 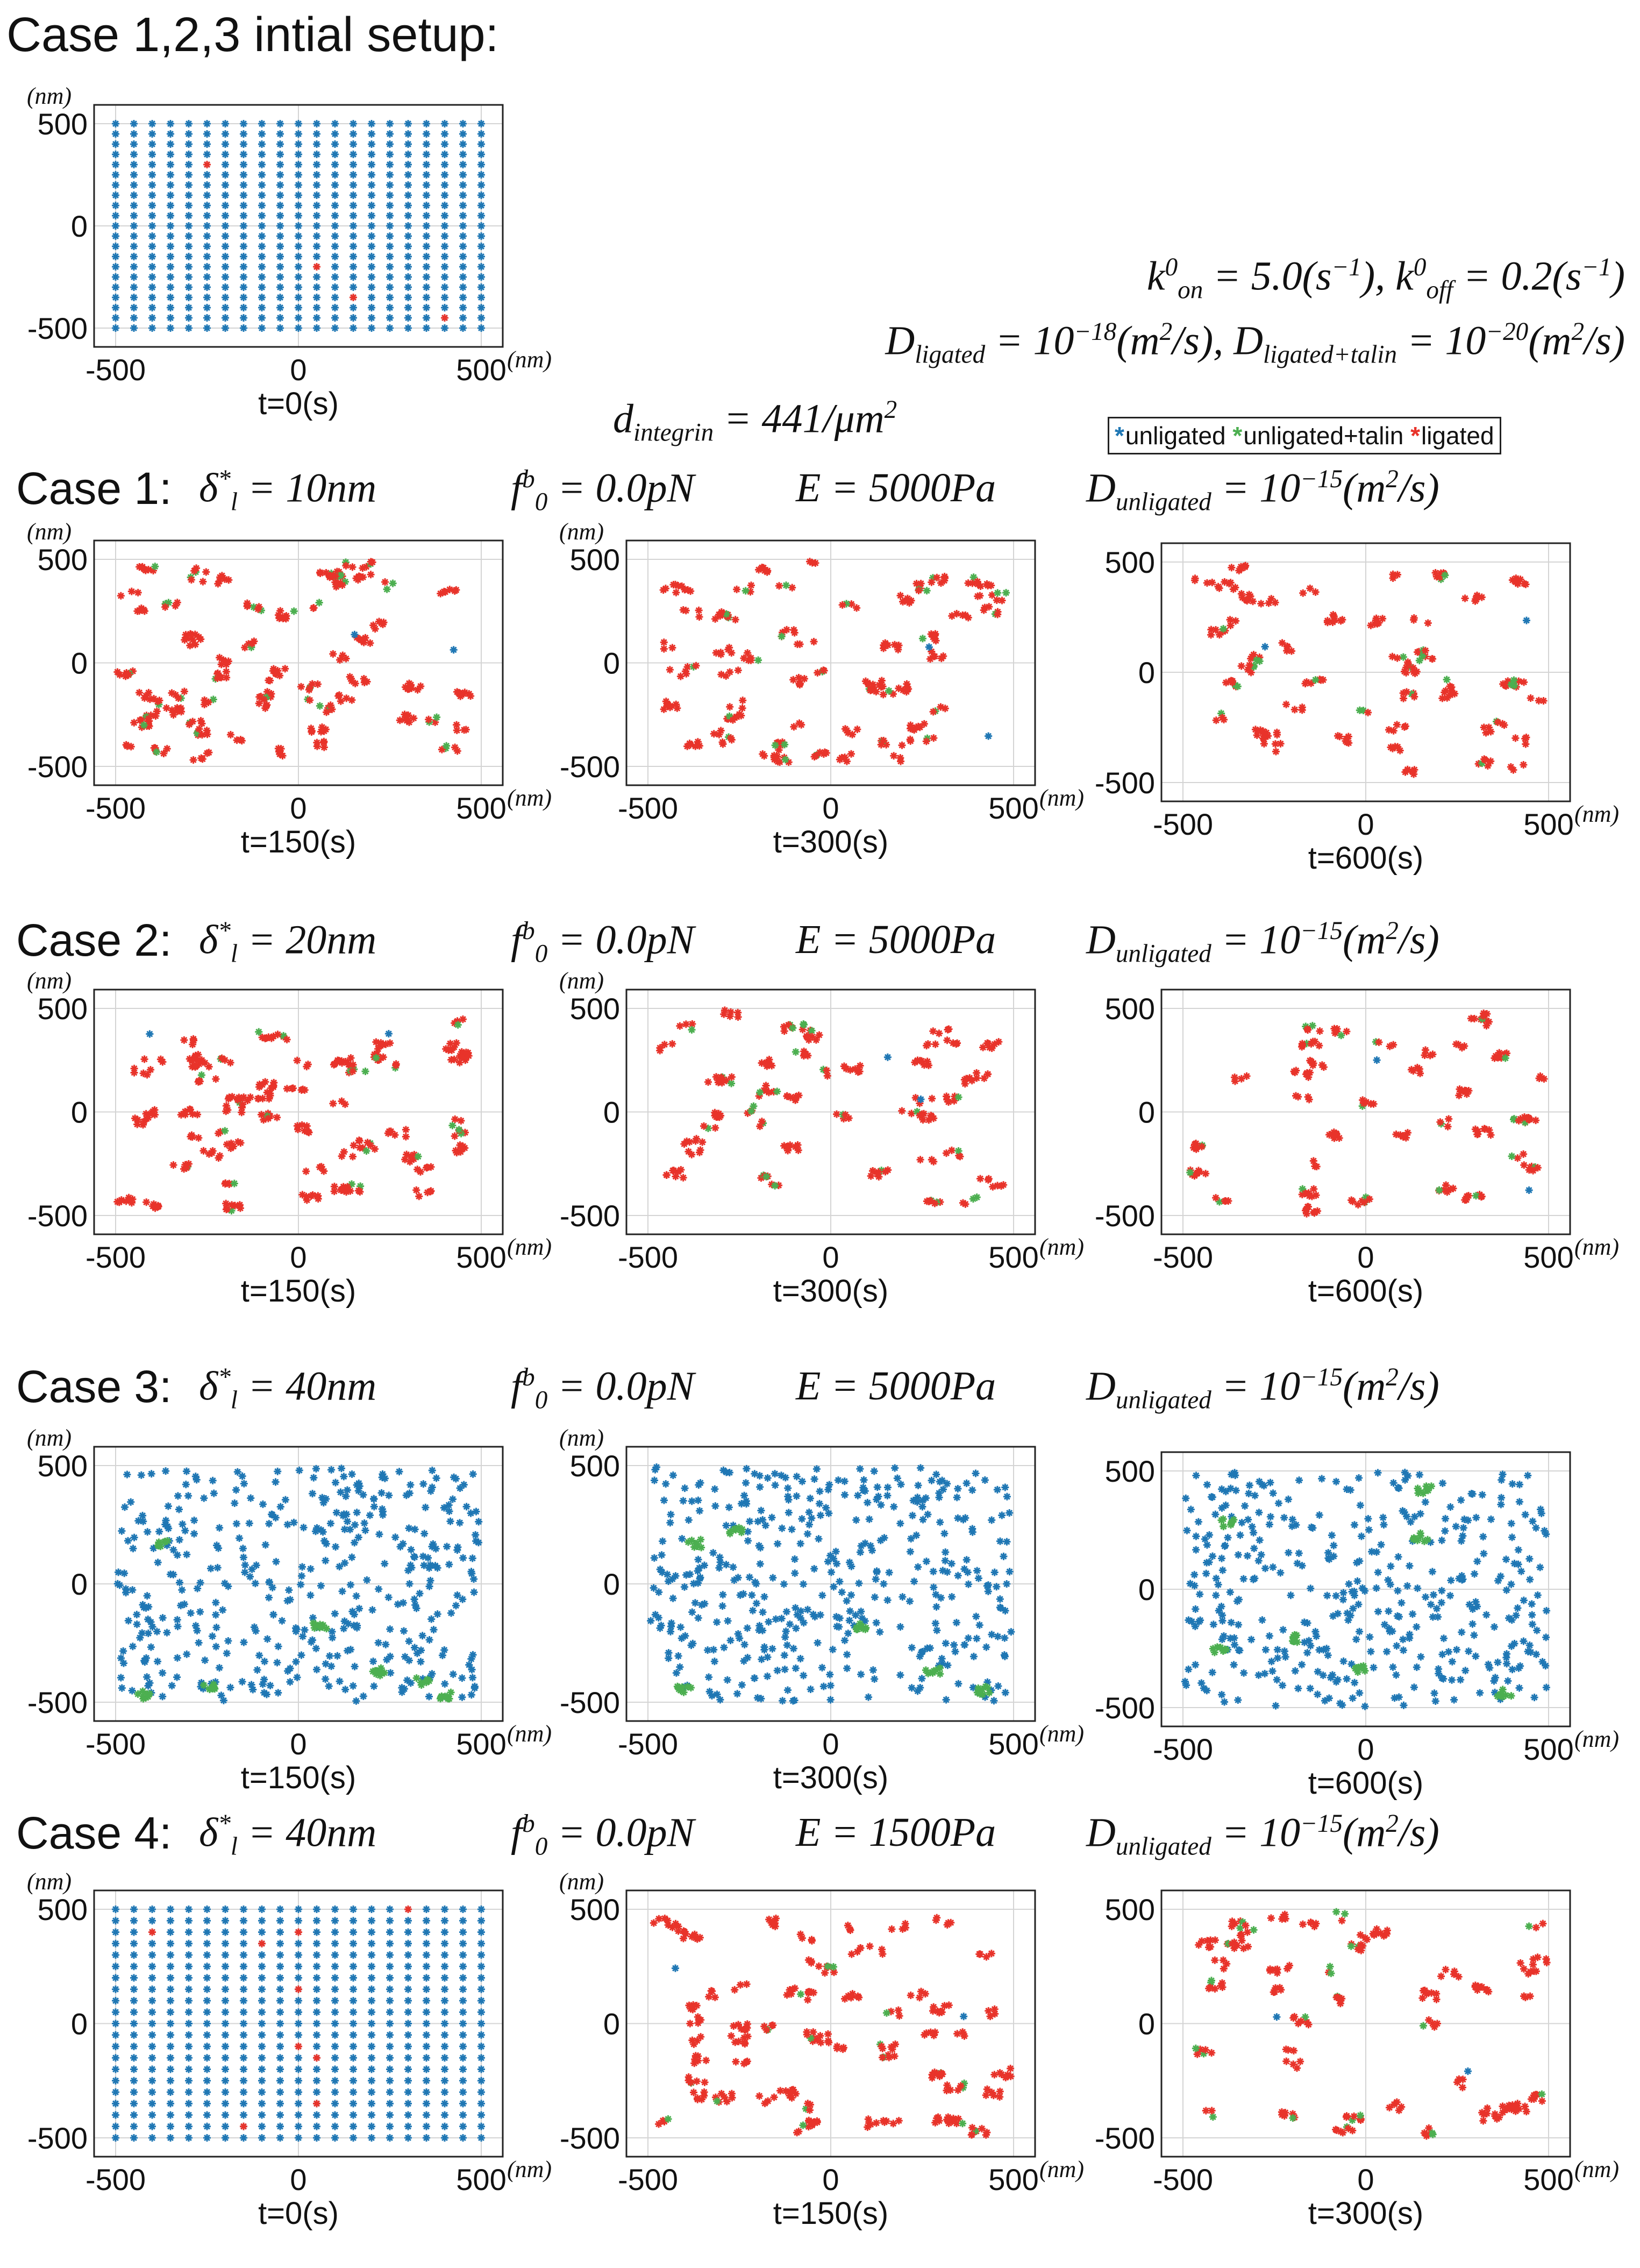 I want to click on axes-frame, so click(x=298, y=662).